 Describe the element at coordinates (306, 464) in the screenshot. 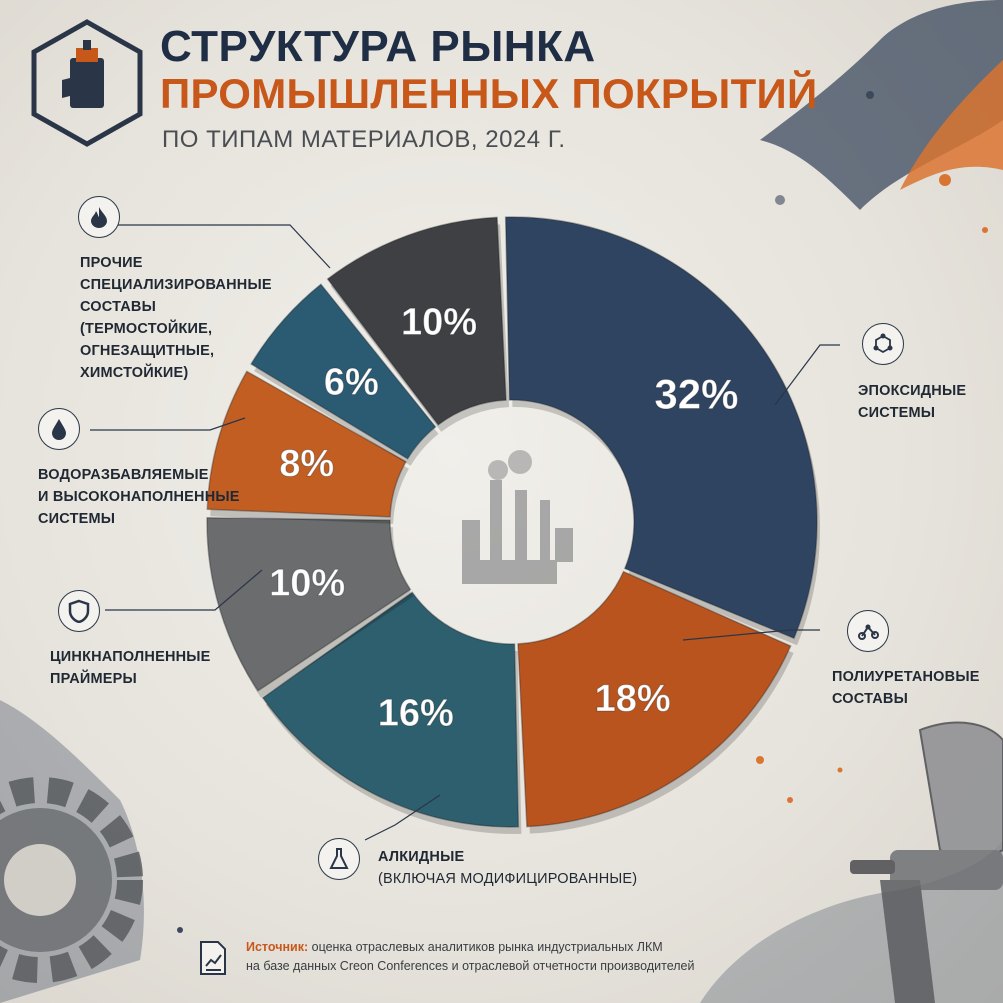

I see `slice-value-label: 8%` at that location.